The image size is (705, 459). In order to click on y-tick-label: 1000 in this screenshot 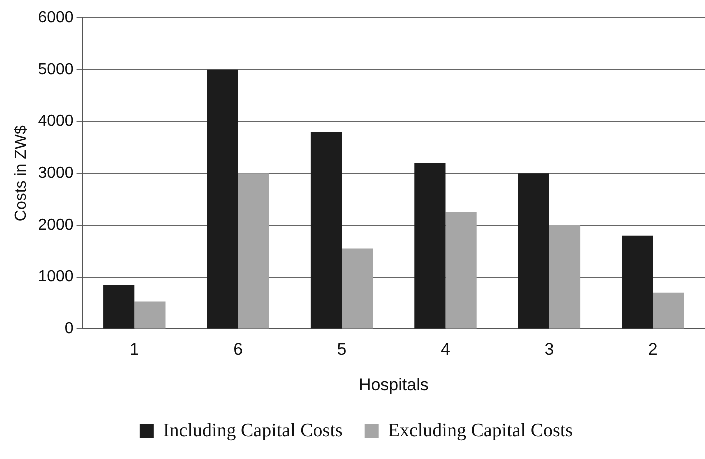, I will do `click(56, 277)`.